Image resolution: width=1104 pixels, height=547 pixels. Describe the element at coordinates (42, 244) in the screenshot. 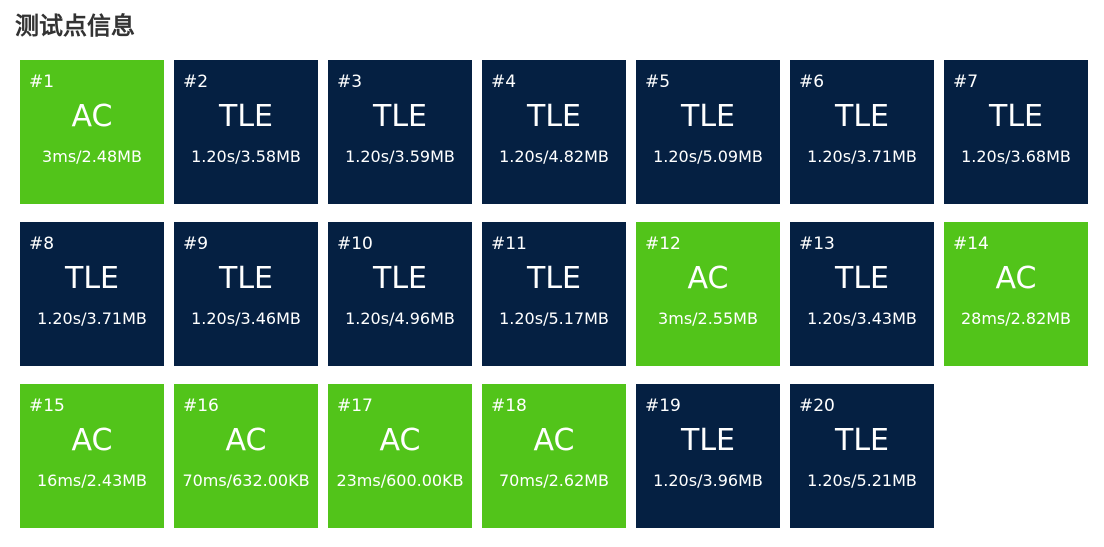

I see `test-case-number: #8` at that location.